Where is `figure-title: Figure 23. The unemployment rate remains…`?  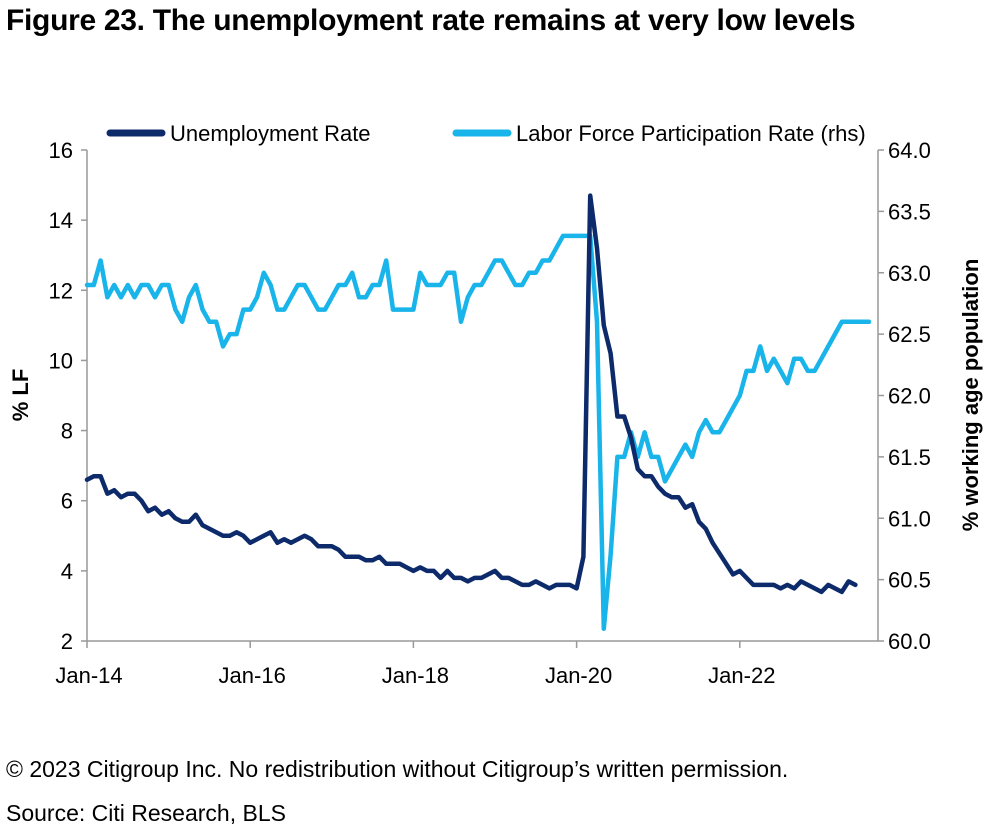 figure-title: Figure 23. The unemployment rate remains… is located at coordinates (431, 20).